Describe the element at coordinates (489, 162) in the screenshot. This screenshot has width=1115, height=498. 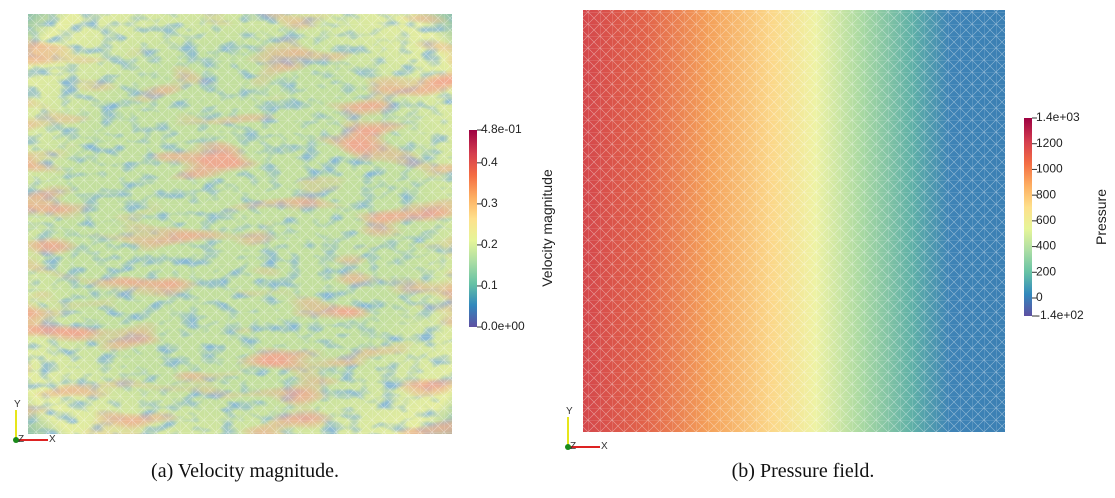
I see `tick-label: 0.4` at that location.